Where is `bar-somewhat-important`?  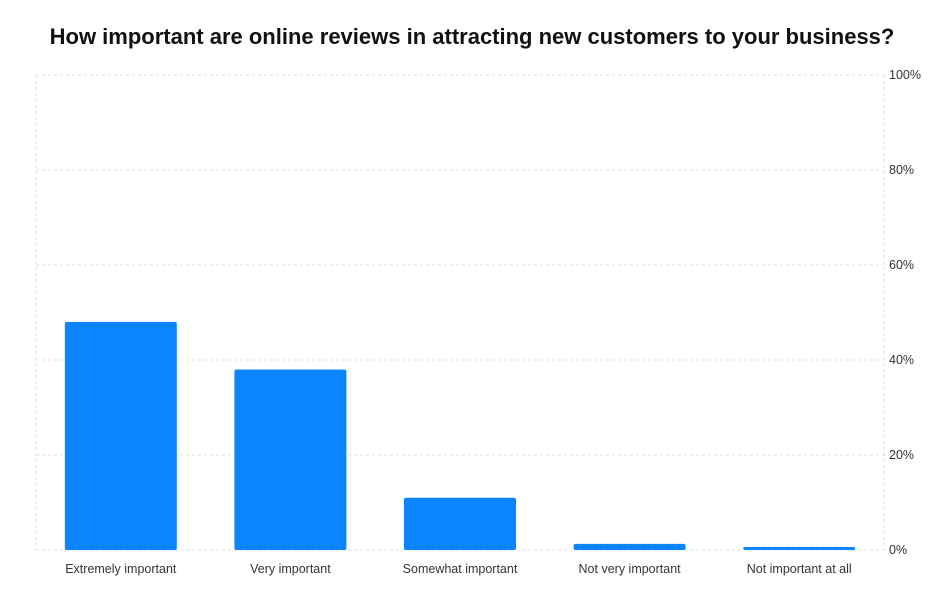
bar-somewhat-important is located at coordinates (460, 523).